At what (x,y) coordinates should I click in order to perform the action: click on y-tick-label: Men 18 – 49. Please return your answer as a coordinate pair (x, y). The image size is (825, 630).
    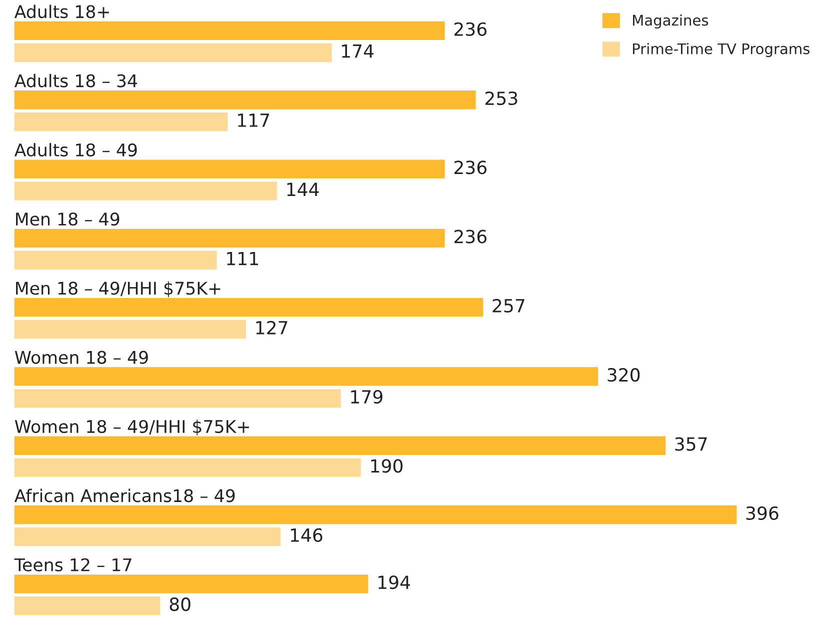
    Looking at the image, I should click on (68, 219).